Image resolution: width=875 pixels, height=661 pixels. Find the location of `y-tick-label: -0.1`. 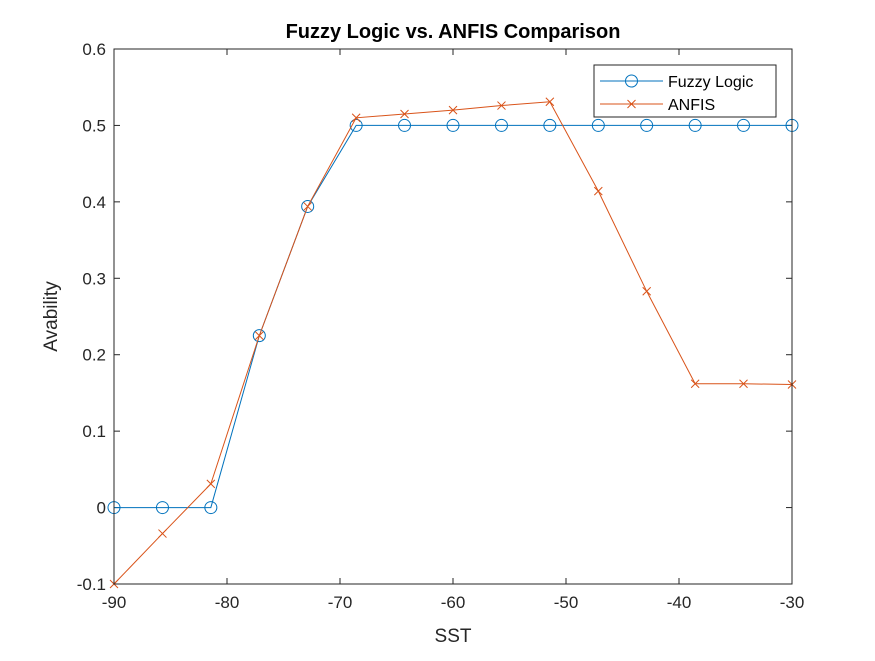

y-tick-label: -0.1 is located at coordinates (91, 584).